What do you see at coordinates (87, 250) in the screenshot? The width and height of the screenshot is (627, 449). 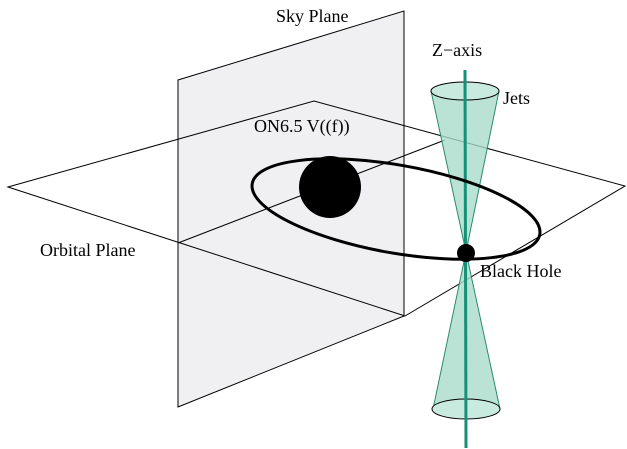 I see `orbital-plane-label: Orbital Plane` at bounding box center [87, 250].